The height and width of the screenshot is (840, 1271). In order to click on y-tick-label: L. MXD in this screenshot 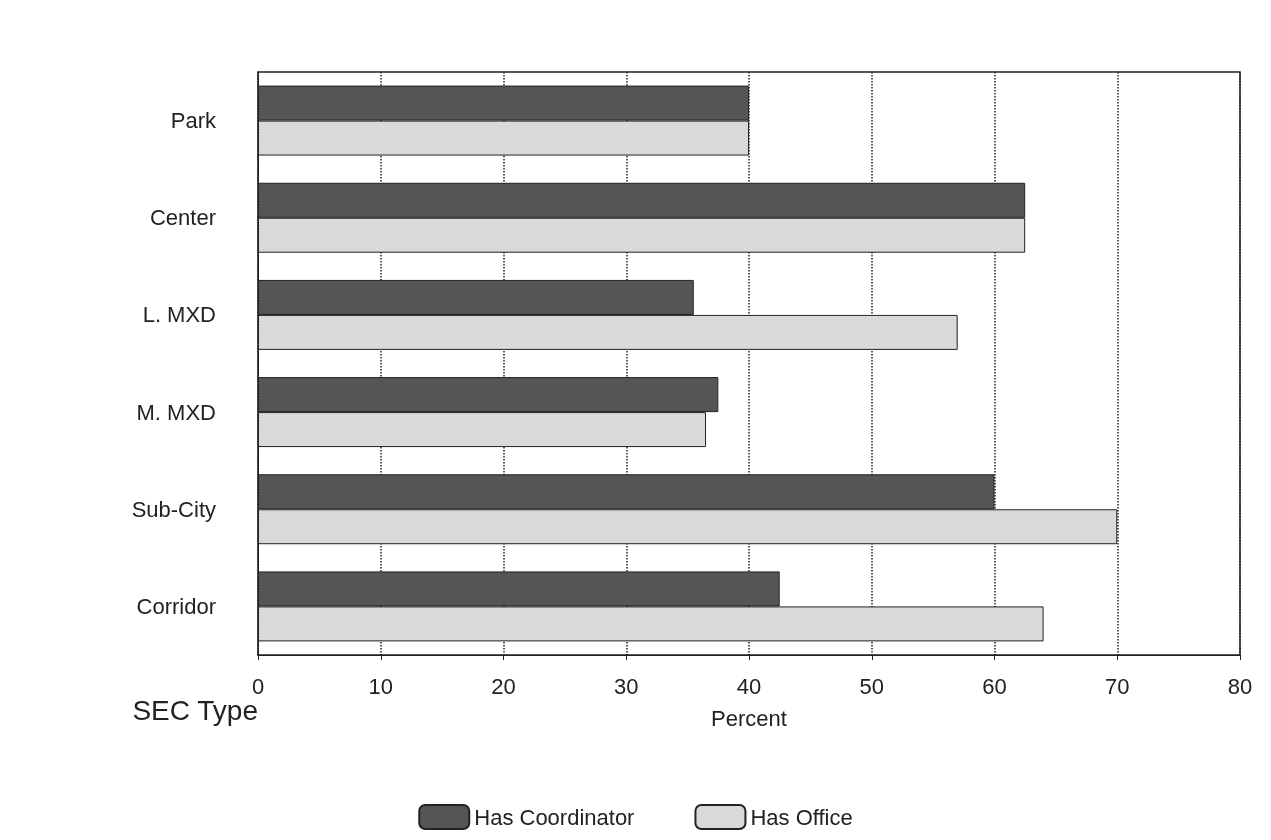, I will do `click(179, 315)`.